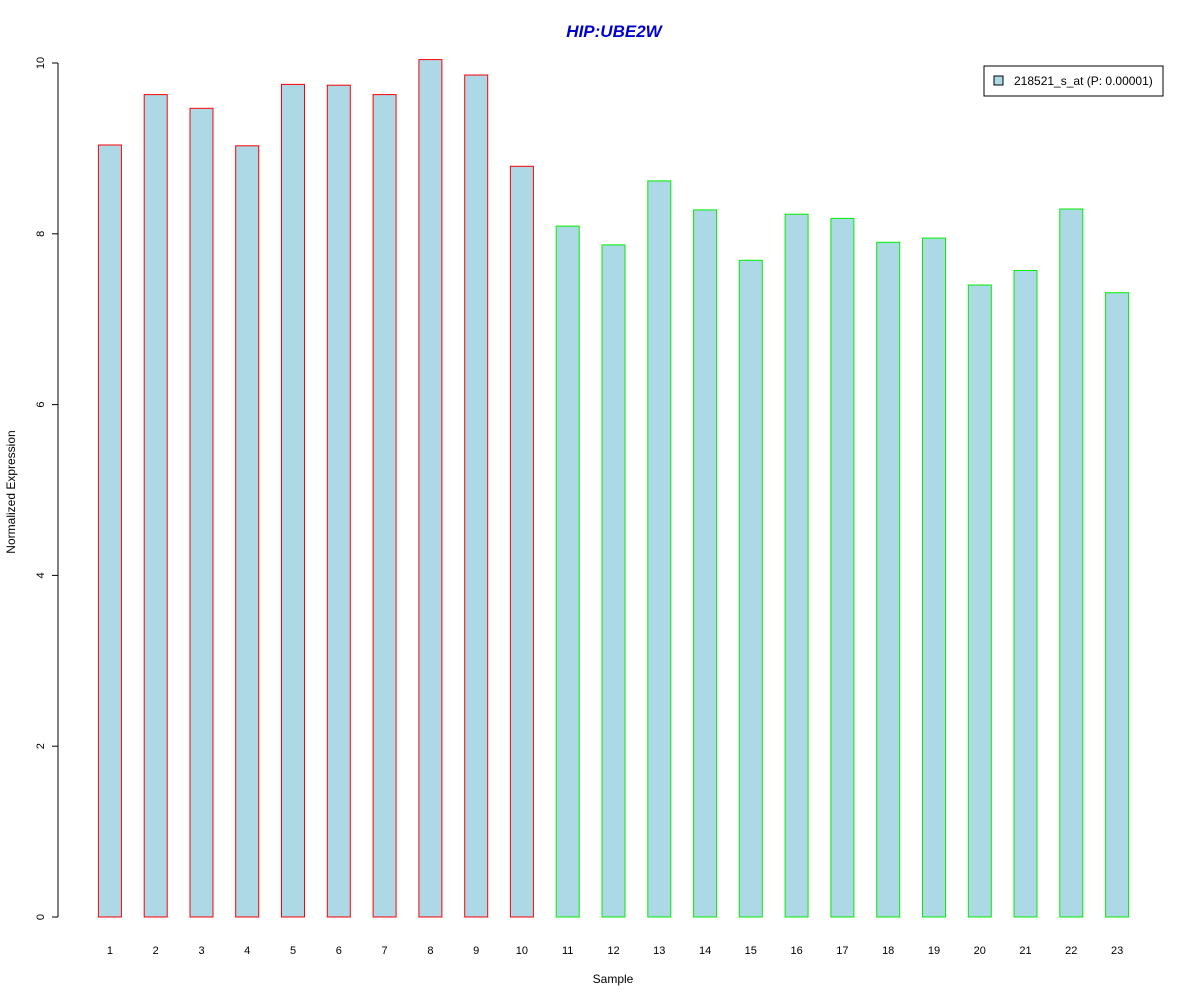 The width and height of the screenshot is (1200, 1000). What do you see at coordinates (41, 746) in the screenshot?
I see `y-tick-label: 2` at bounding box center [41, 746].